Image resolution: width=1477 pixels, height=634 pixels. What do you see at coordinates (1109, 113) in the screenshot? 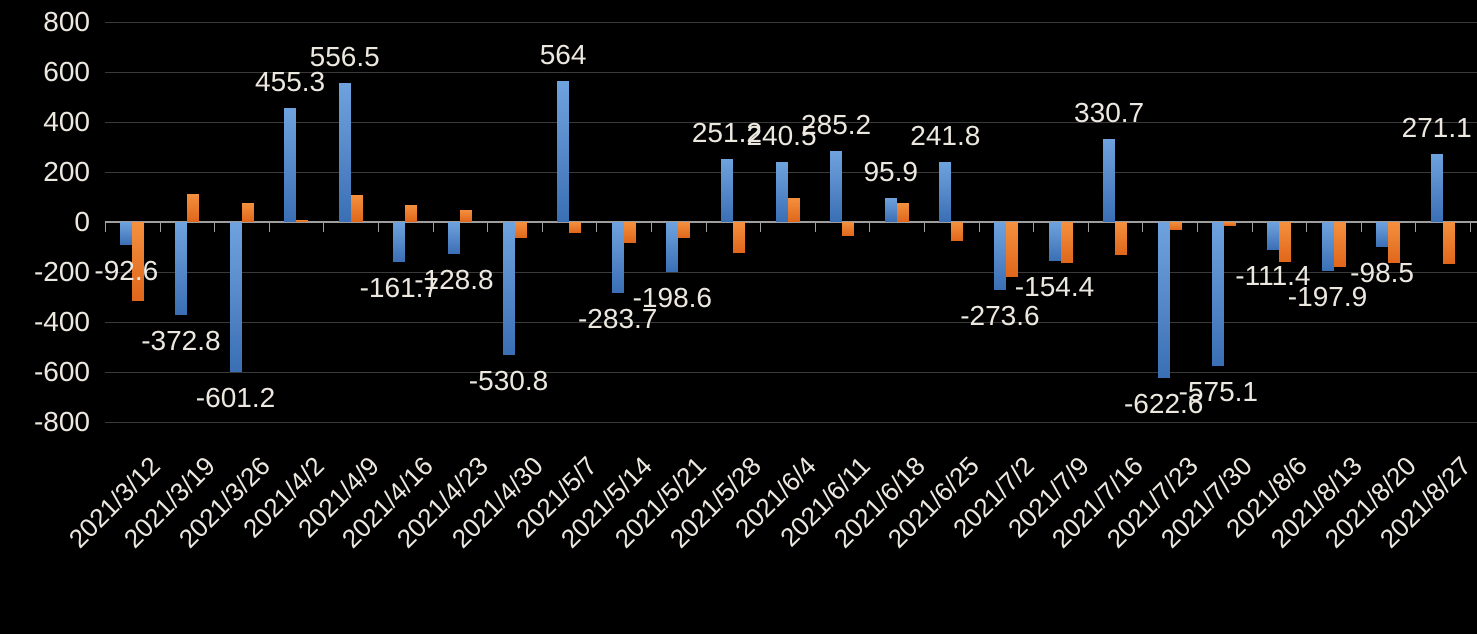
I see `data-label: 330.7` at bounding box center [1109, 113].